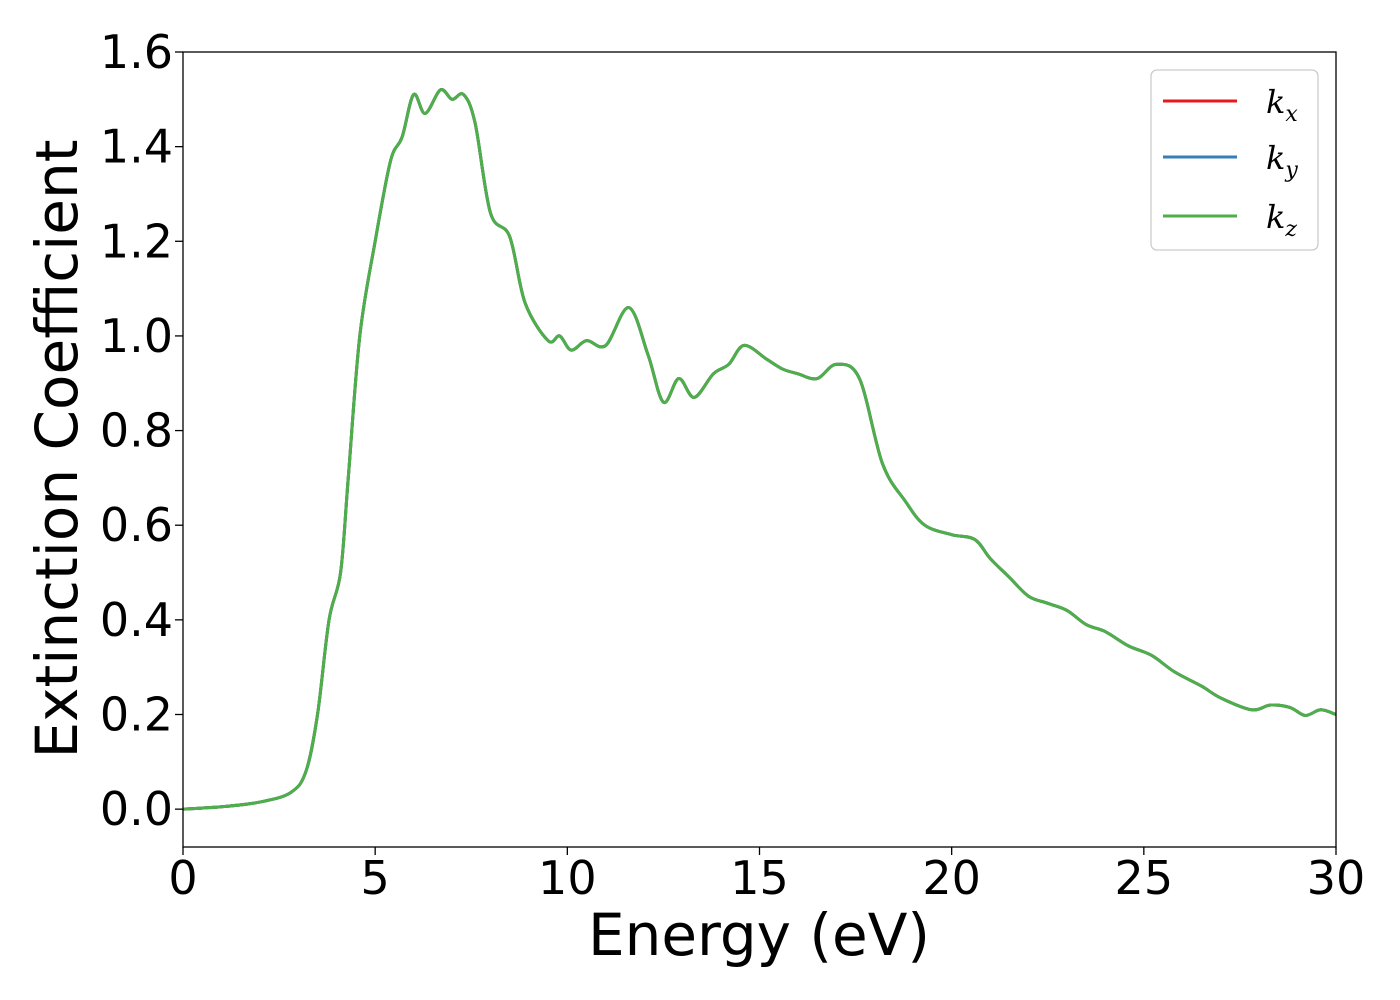  What do you see at coordinates (1291, 114) in the screenshot?
I see `legend-label-subscript: x` at bounding box center [1291, 114].